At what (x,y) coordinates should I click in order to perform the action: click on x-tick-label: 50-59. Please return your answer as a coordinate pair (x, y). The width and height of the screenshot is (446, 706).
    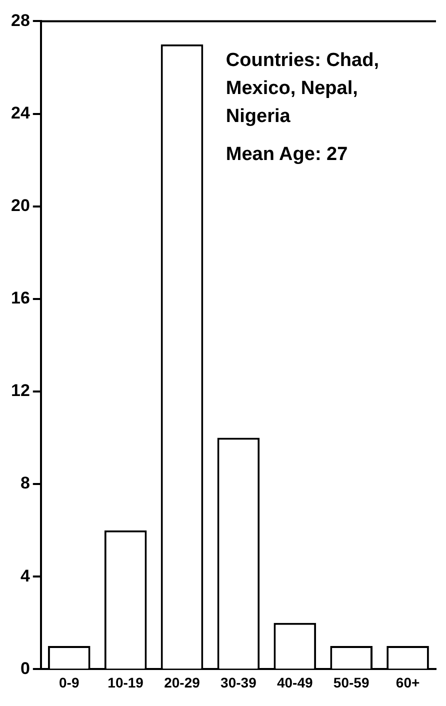
    Looking at the image, I should click on (351, 682).